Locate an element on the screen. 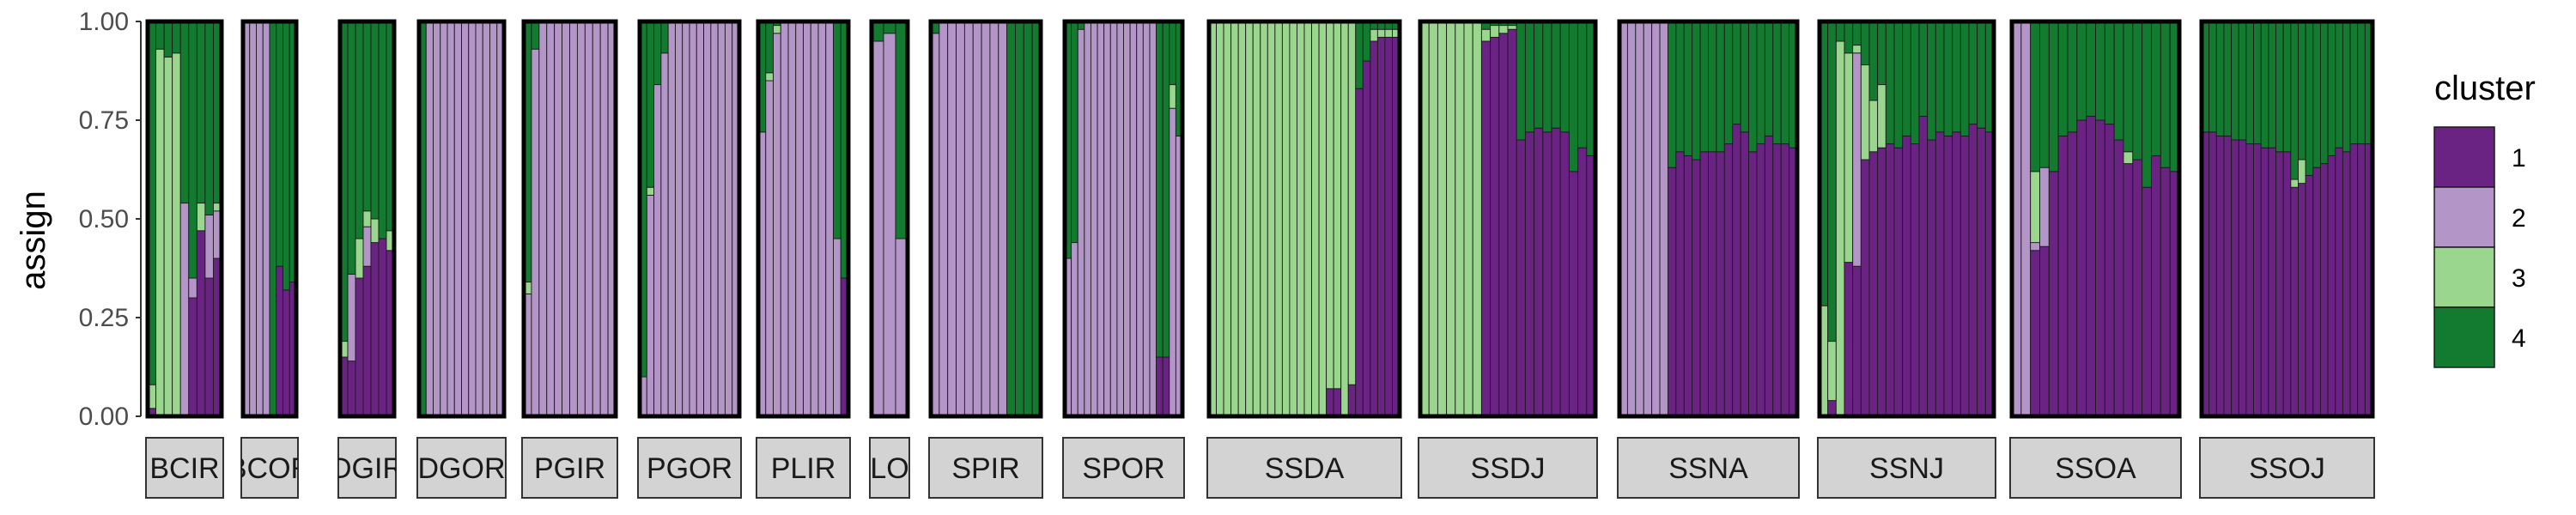  facet-ssoj: SSOJ is located at coordinates (2287, 259).